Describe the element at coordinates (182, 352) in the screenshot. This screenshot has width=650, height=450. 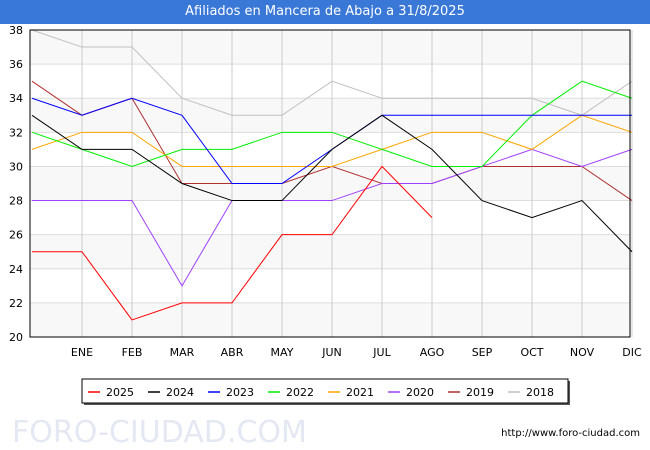
I see `x-tick-label: MAR` at that location.